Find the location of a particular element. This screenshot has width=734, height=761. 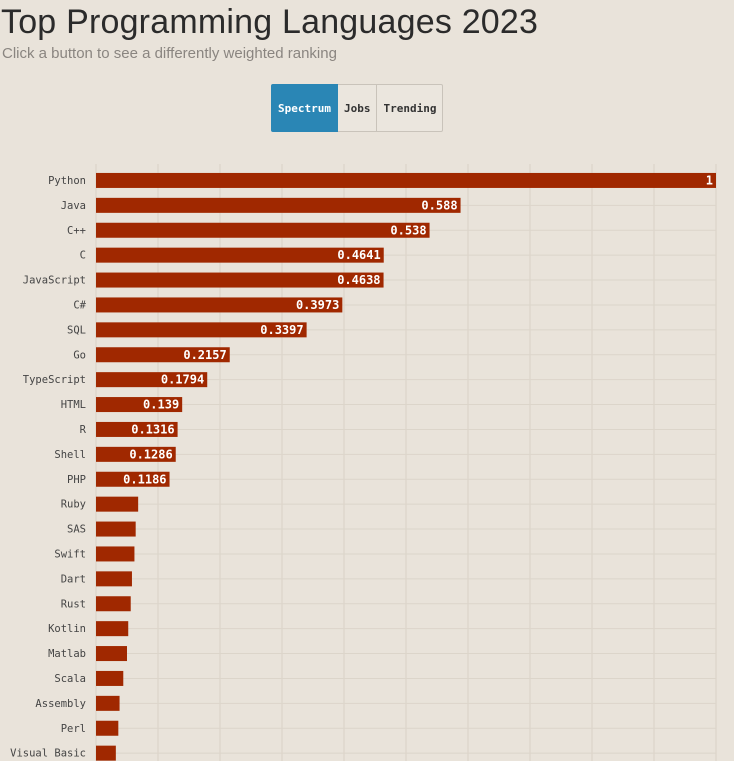

category-label: C# is located at coordinates (79, 305).